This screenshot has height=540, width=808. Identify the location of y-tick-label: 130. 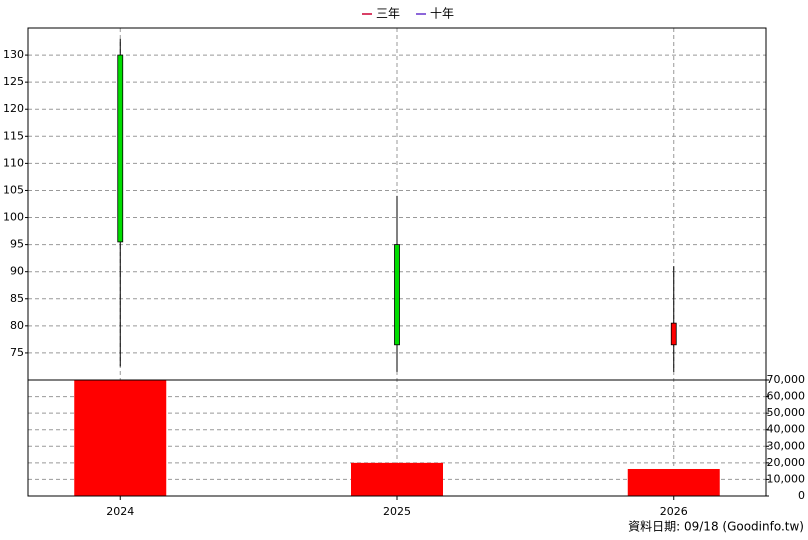
(13, 54).